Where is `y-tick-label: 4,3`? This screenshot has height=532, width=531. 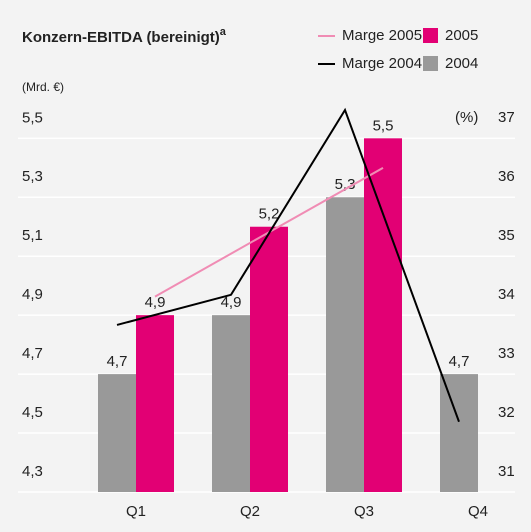 y-tick-label: 4,3 is located at coordinates (32, 471).